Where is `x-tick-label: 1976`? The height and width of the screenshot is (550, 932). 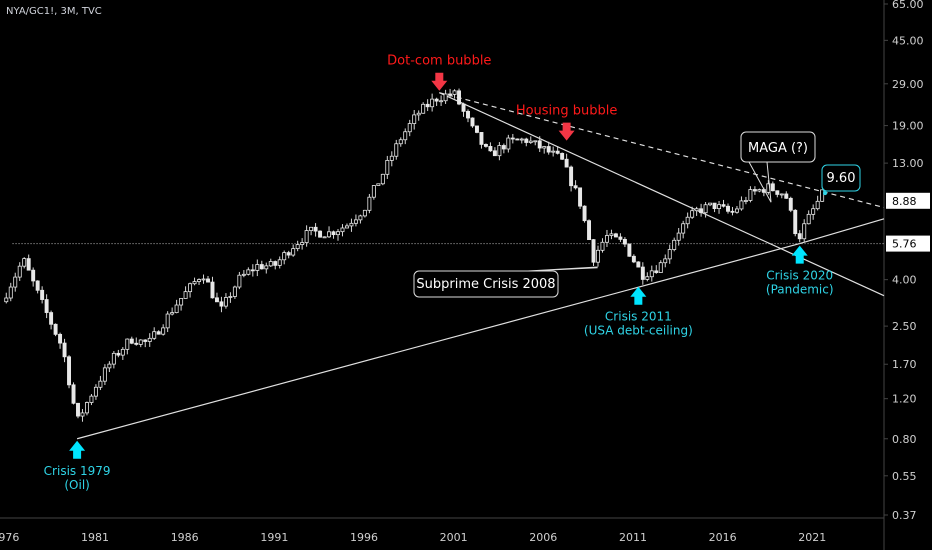 x-tick-label: 1976 is located at coordinates (9, 537).